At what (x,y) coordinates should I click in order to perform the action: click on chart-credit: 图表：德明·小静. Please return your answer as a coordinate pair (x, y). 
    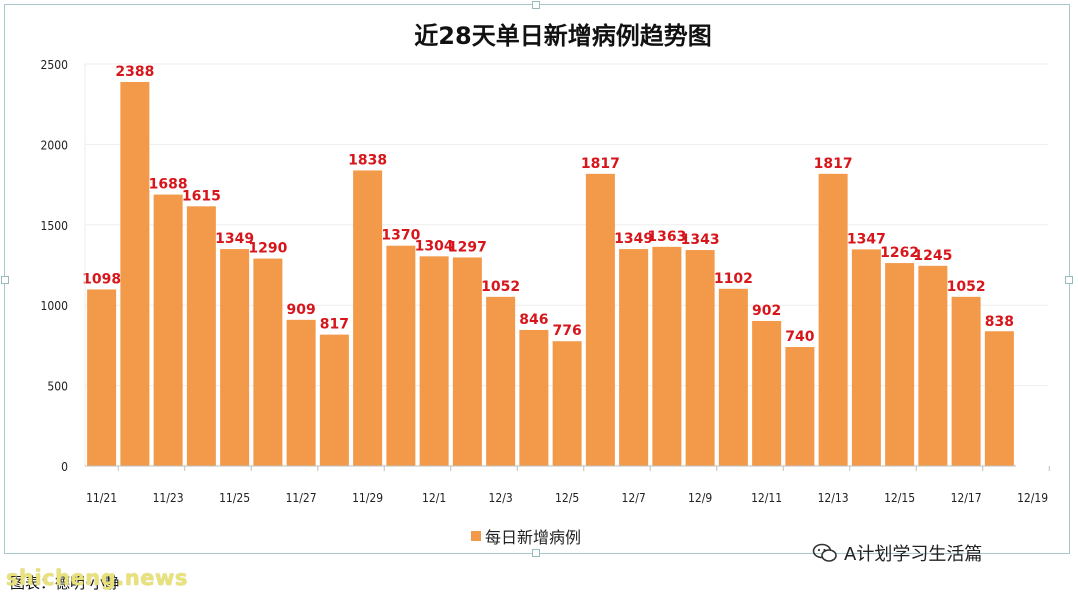
    Looking at the image, I should click on (65, 583).